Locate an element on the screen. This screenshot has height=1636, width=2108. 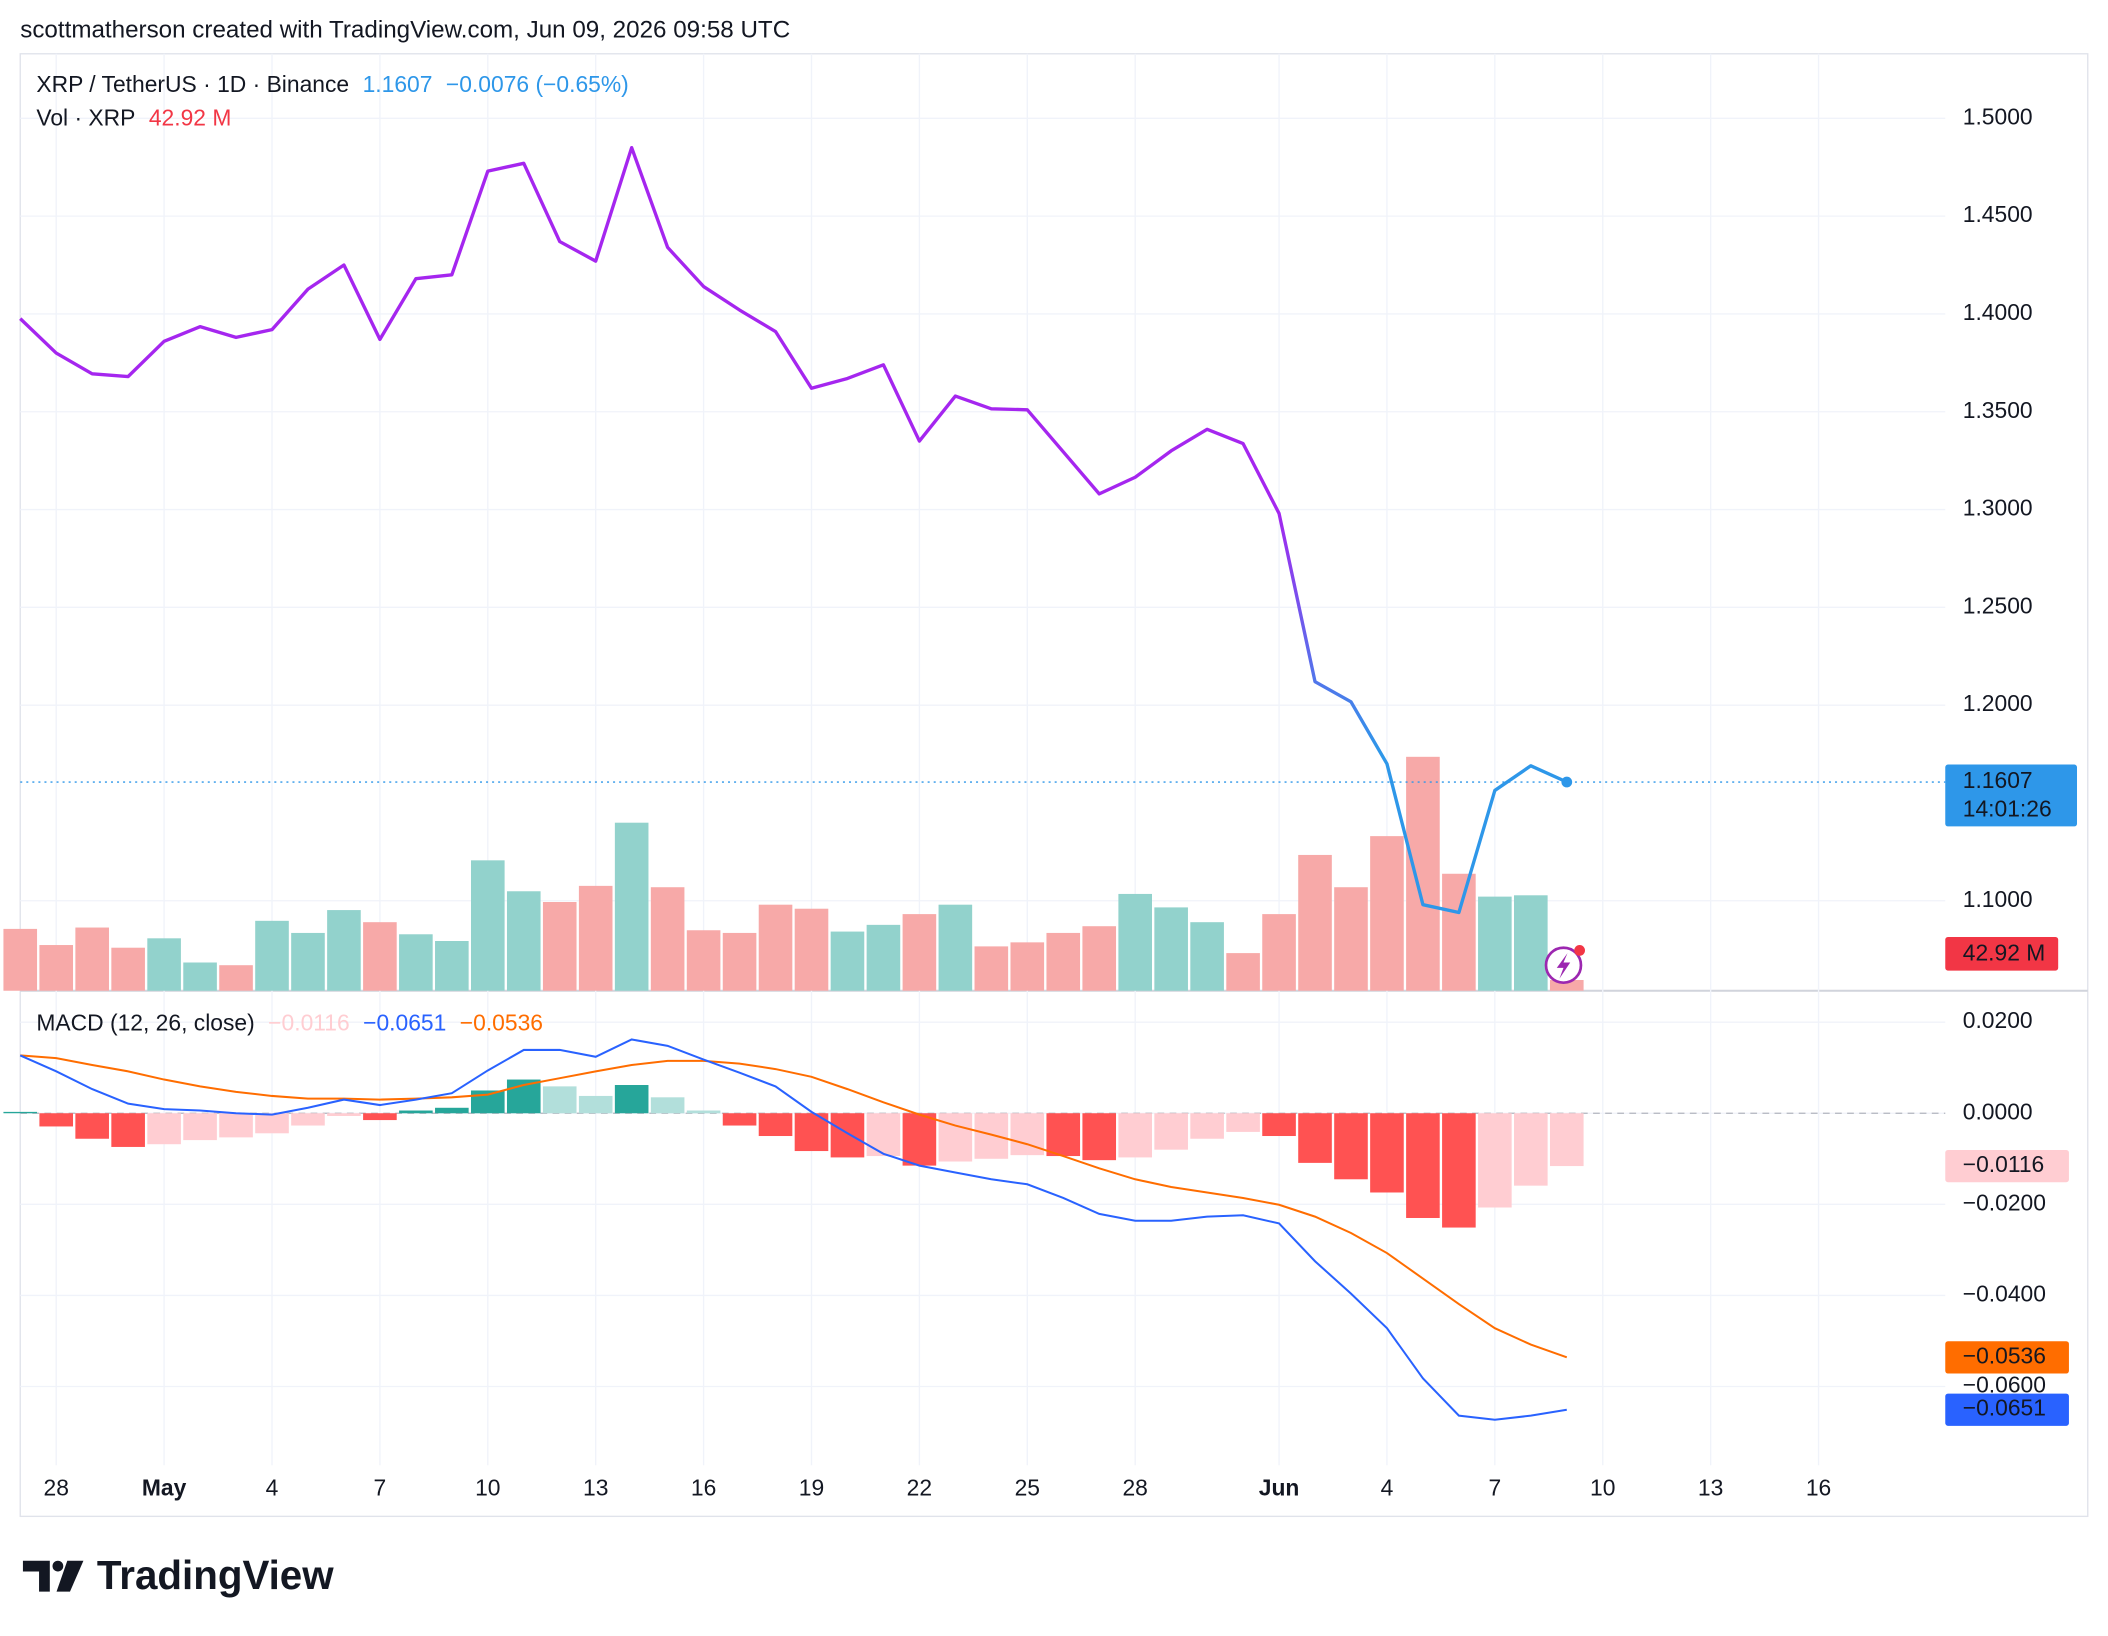
macd-y-tick-label: −0.0600 is located at coordinates (2004, 1385).